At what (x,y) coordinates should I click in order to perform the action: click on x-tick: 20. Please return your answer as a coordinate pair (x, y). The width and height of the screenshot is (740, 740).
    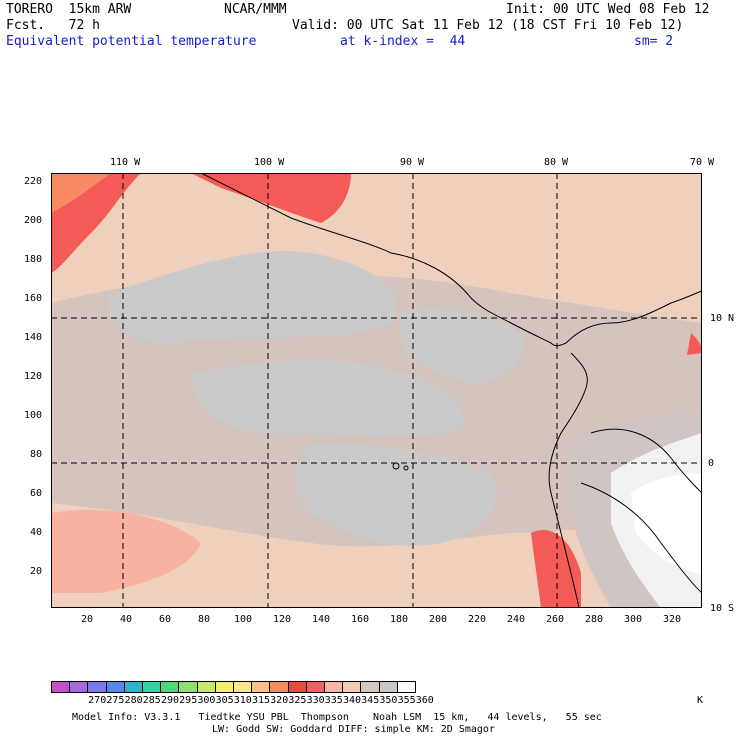
    Looking at the image, I should click on (87, 619).